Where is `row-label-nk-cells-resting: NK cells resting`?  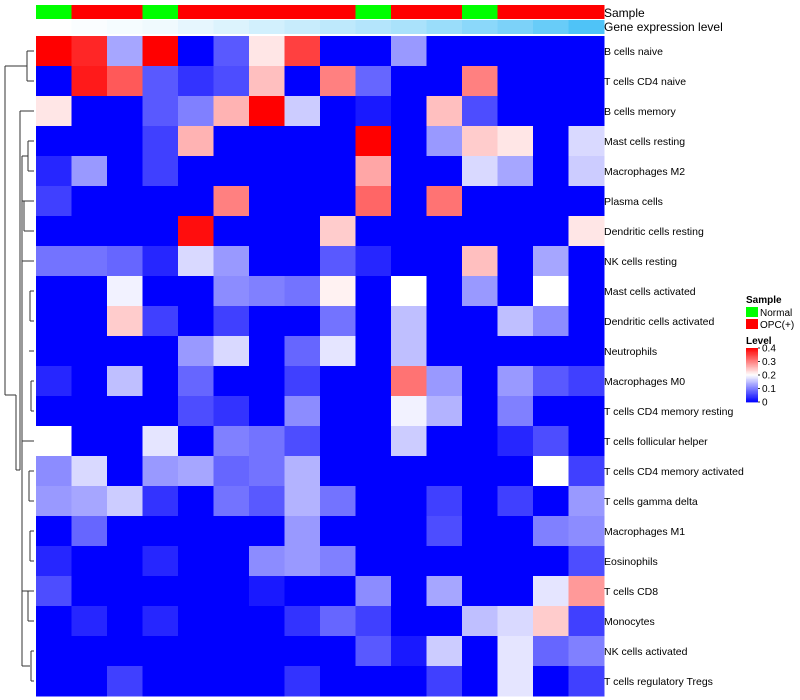
row-label-nk-cells-resting: NK cells resting is located at coordinates (640, 262).